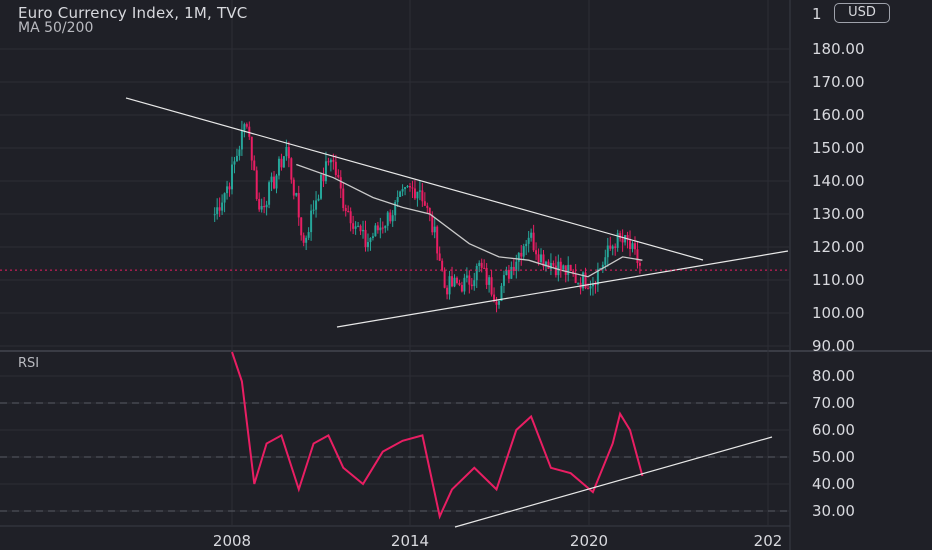 This screenshot has height=550, width=932. I want to click on rsi-tick-label: 50.00, so click(833, 457).